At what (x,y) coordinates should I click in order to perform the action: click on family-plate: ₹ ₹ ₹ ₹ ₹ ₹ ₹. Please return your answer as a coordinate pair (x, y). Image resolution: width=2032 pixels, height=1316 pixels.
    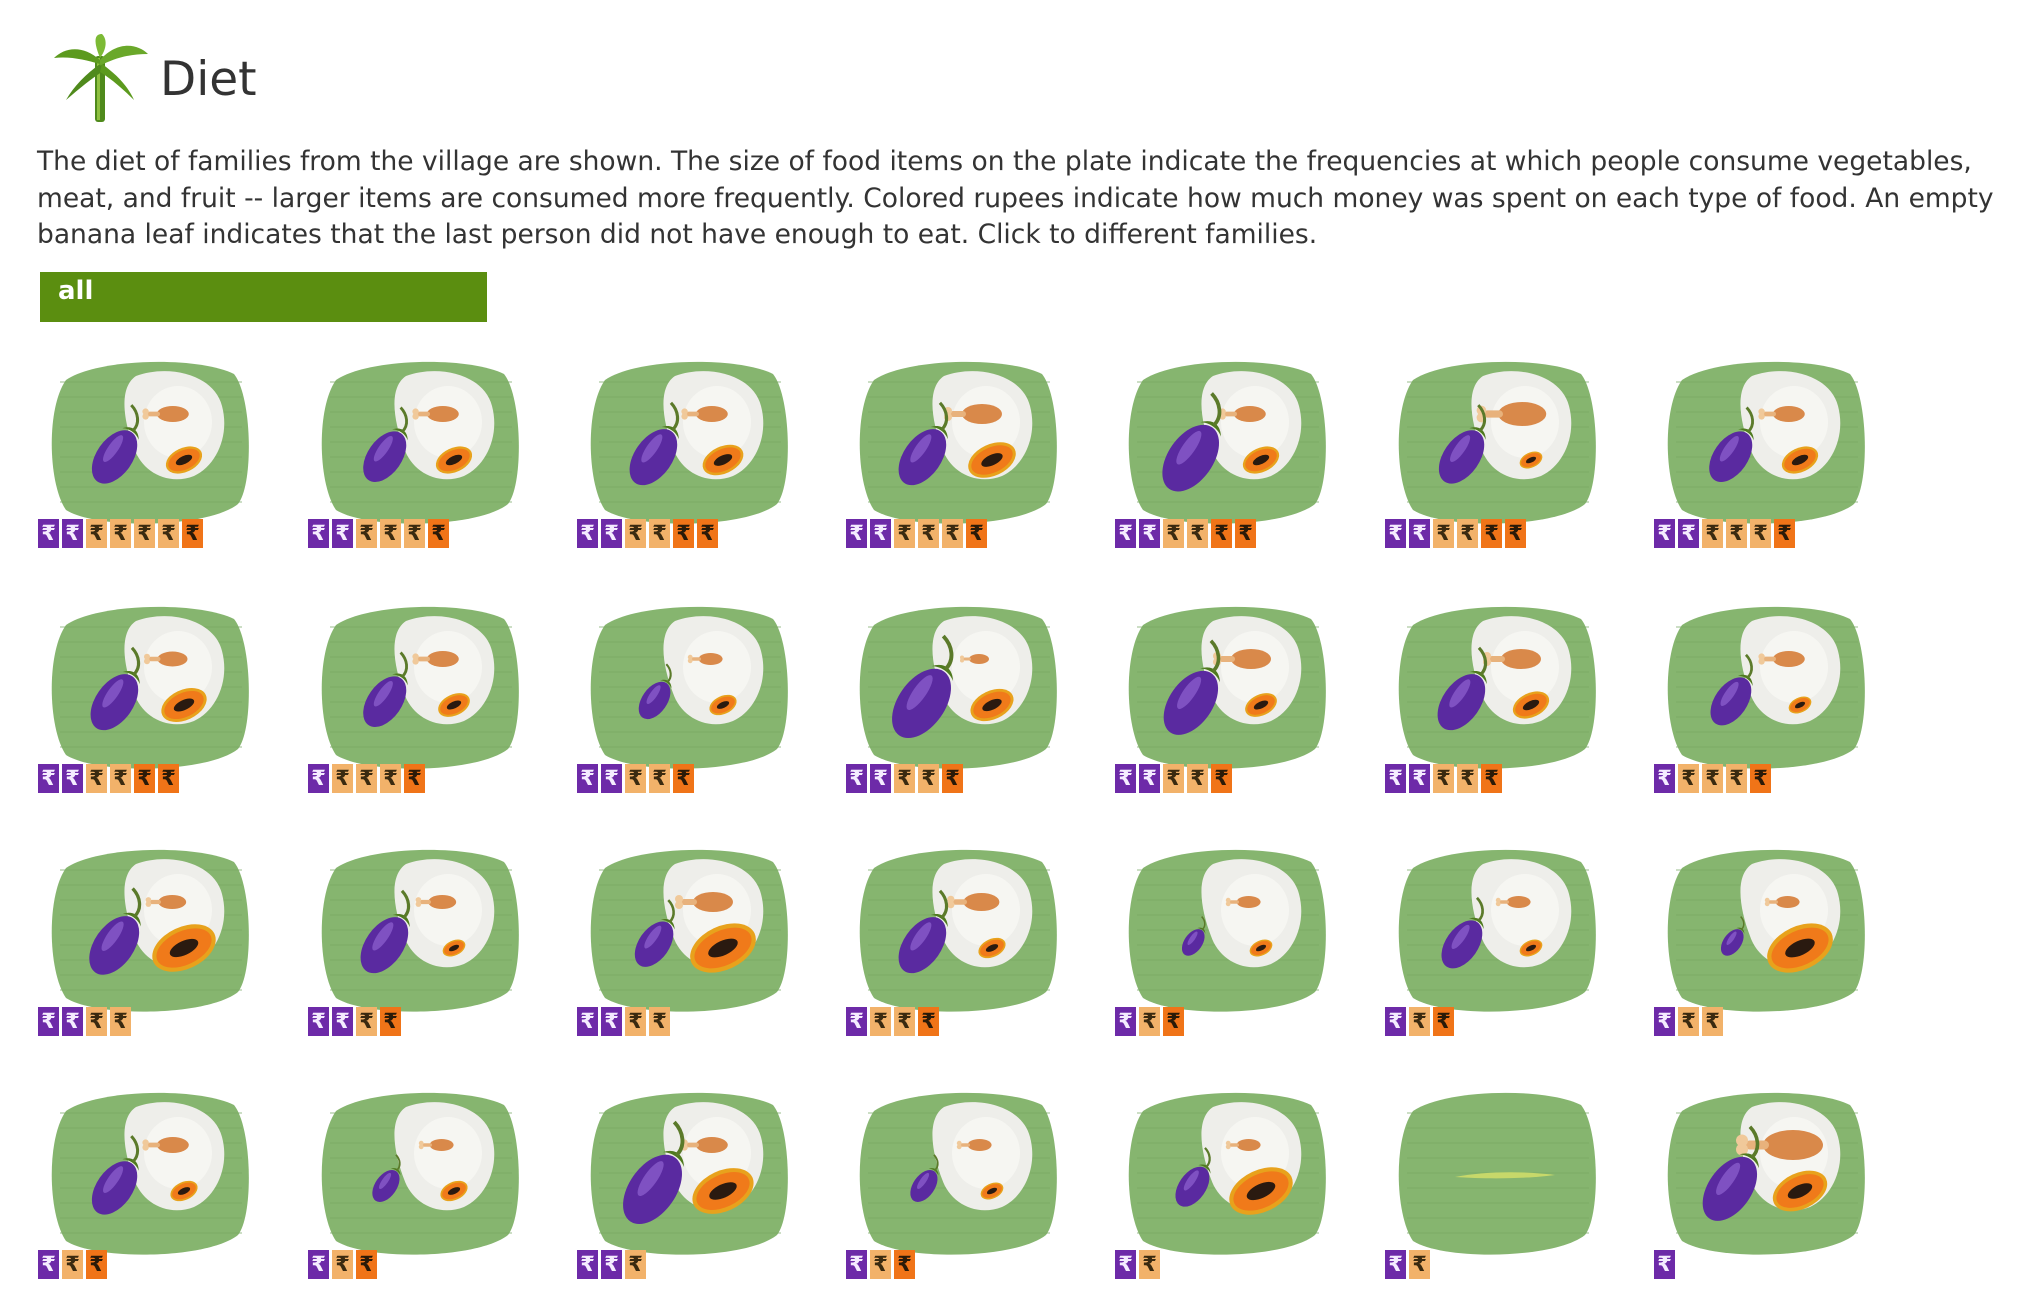
    Looking at the image, I should click on (148, 462).